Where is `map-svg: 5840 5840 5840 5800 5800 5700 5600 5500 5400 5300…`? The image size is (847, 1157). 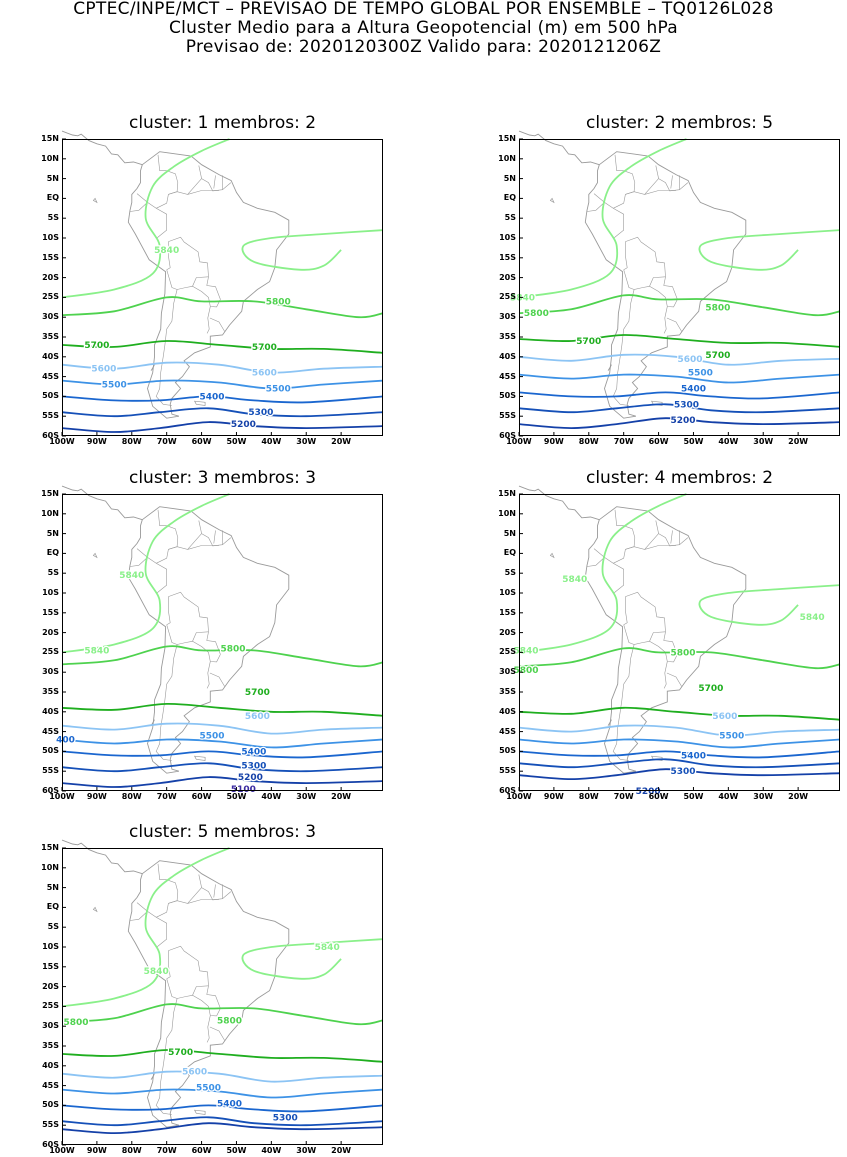
map-svg: 5840 5840 5840 5800 5800 5700 5600 5500 5400 5300… is located at coordinates (676, 641).